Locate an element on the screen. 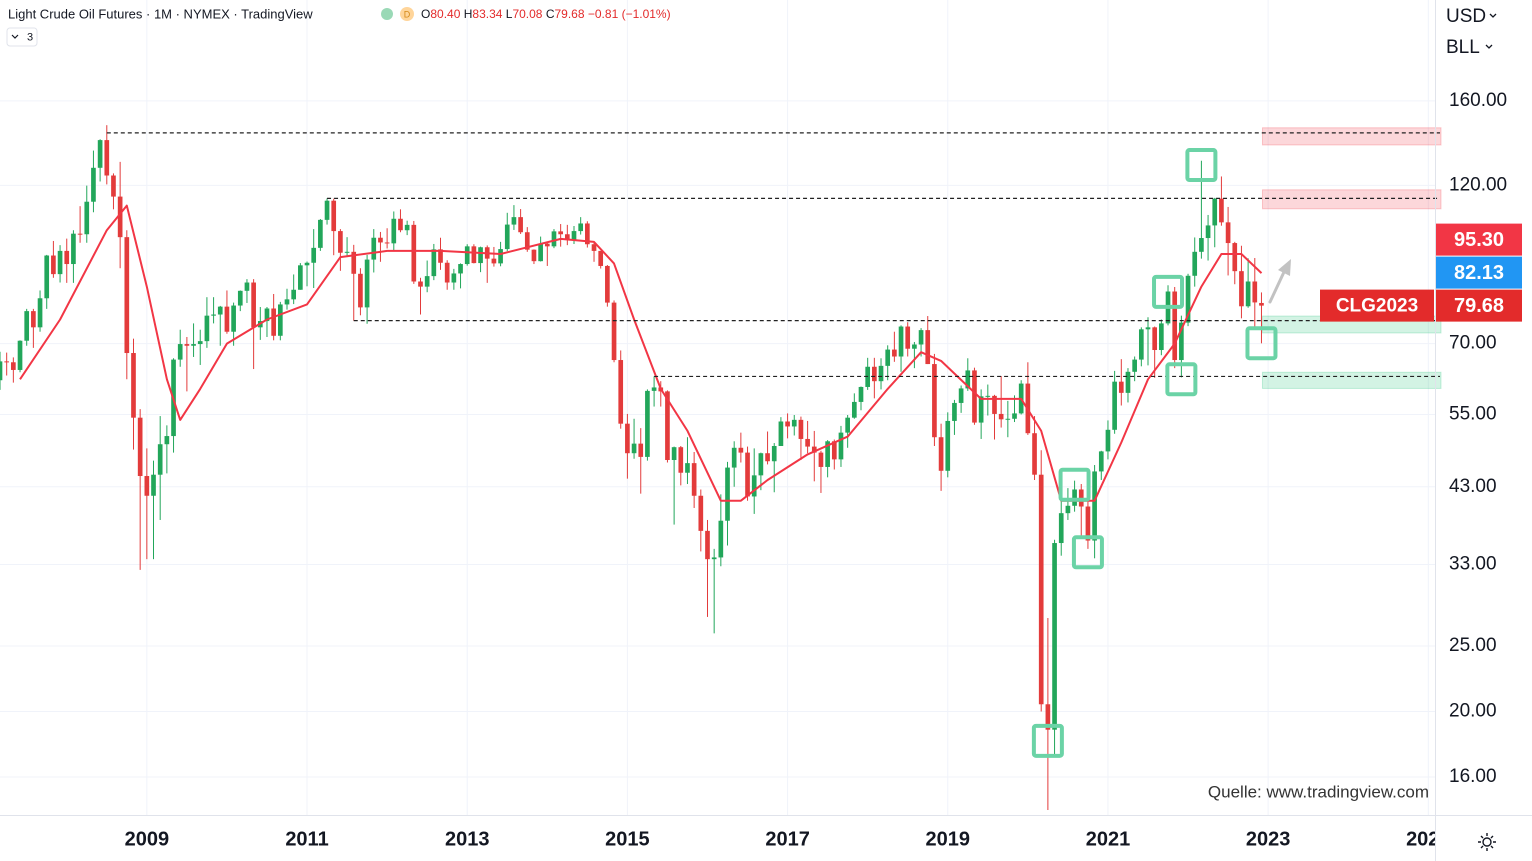 The image size is (1532, 861). price-label: 95.30 is located at coordinates (1479, 240).